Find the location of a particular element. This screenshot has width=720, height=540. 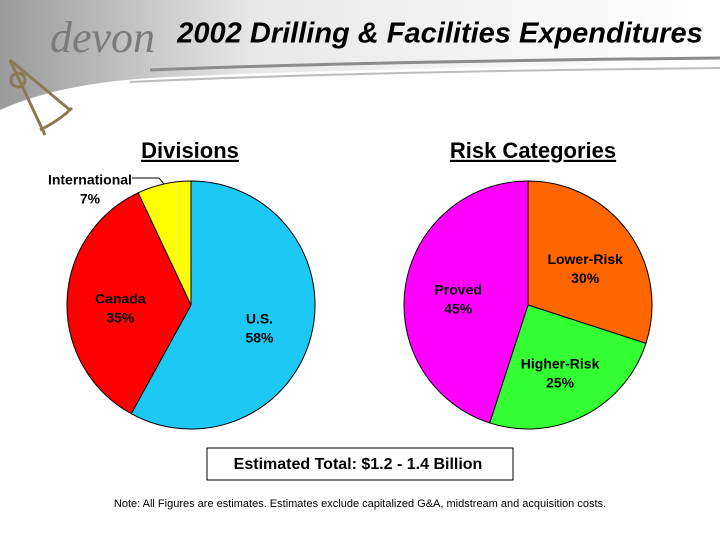

slide-title: 2002 Drilling & Facilities Expenditures is located at coordinates (439, 34).